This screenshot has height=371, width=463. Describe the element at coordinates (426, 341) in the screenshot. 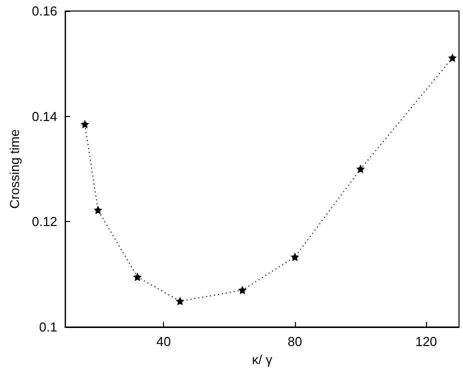

I see `x-tick-label: 120` at that location.